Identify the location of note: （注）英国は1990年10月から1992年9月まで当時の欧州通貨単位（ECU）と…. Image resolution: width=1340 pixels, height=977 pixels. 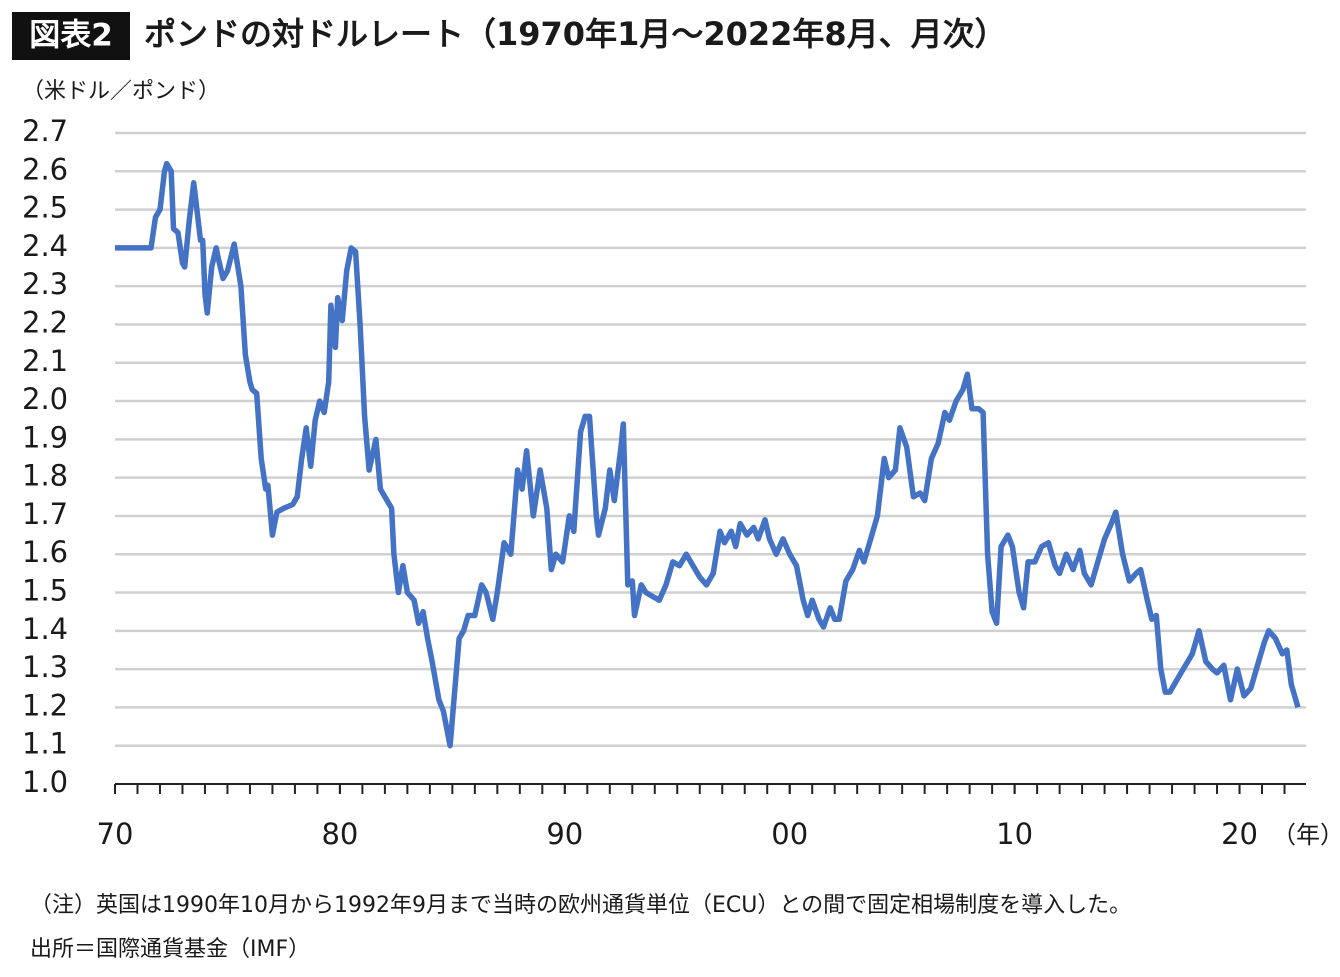
(580, 905).